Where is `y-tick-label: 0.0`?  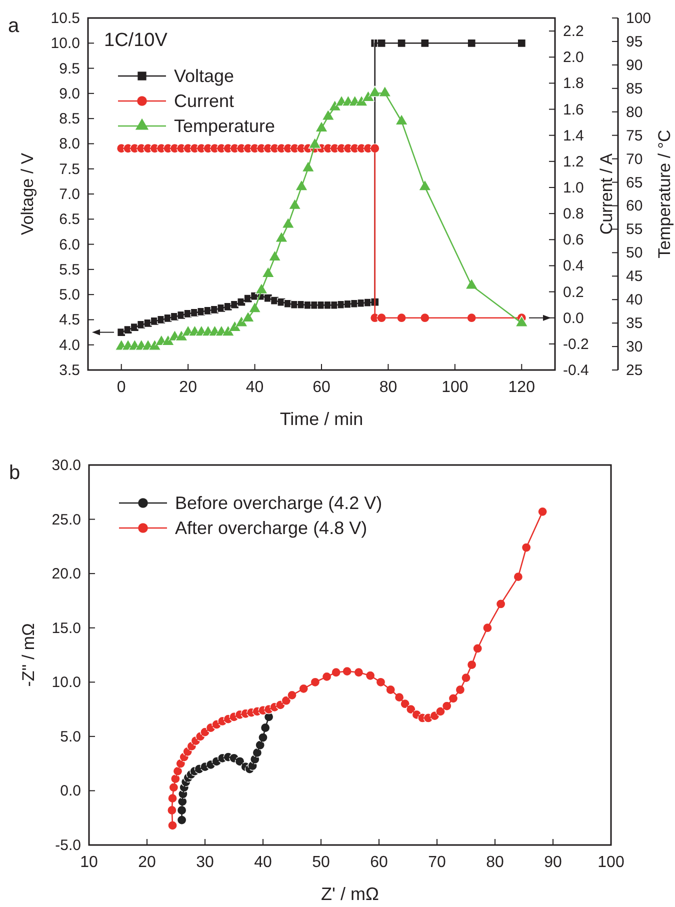
y-tick-label: 0.0 is located at coordinates (70, 791).